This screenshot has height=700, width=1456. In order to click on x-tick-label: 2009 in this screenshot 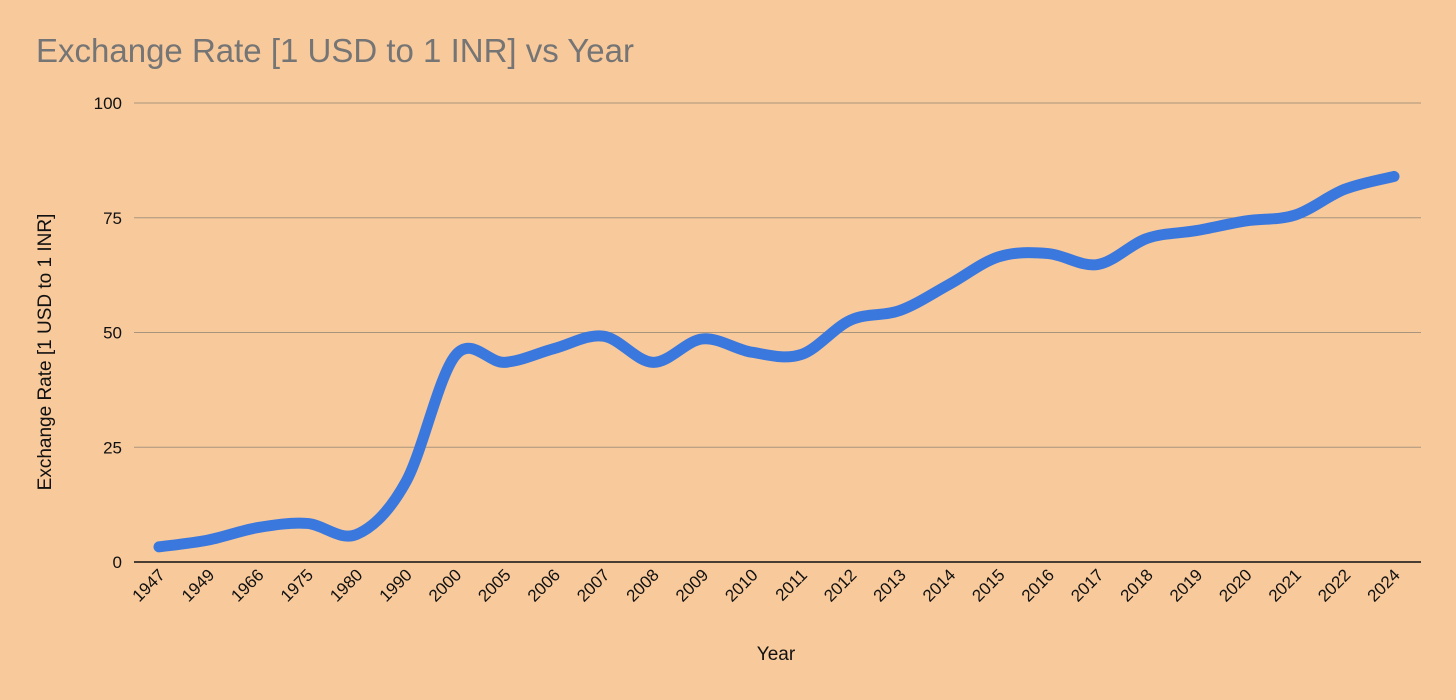, I will do `click(692, 585)`.